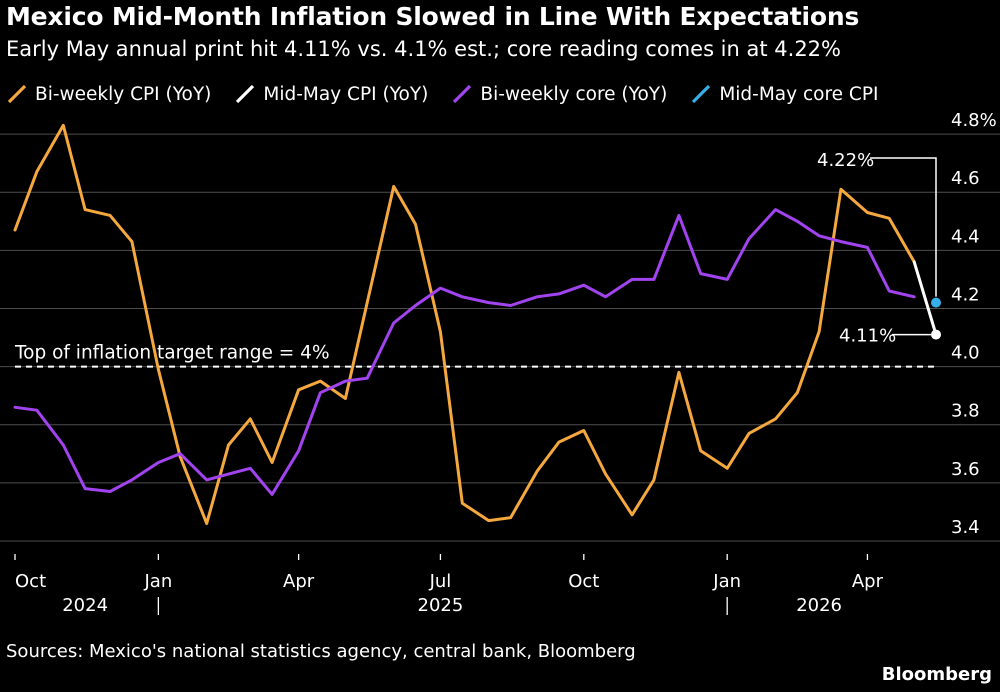 The height and width of the screenshot is (692, 1000). What do you see at coordinates (245, 94) in the screenshot?
I see `legend-swatch-mid-may-cpi` at bounding box center [245, 94].